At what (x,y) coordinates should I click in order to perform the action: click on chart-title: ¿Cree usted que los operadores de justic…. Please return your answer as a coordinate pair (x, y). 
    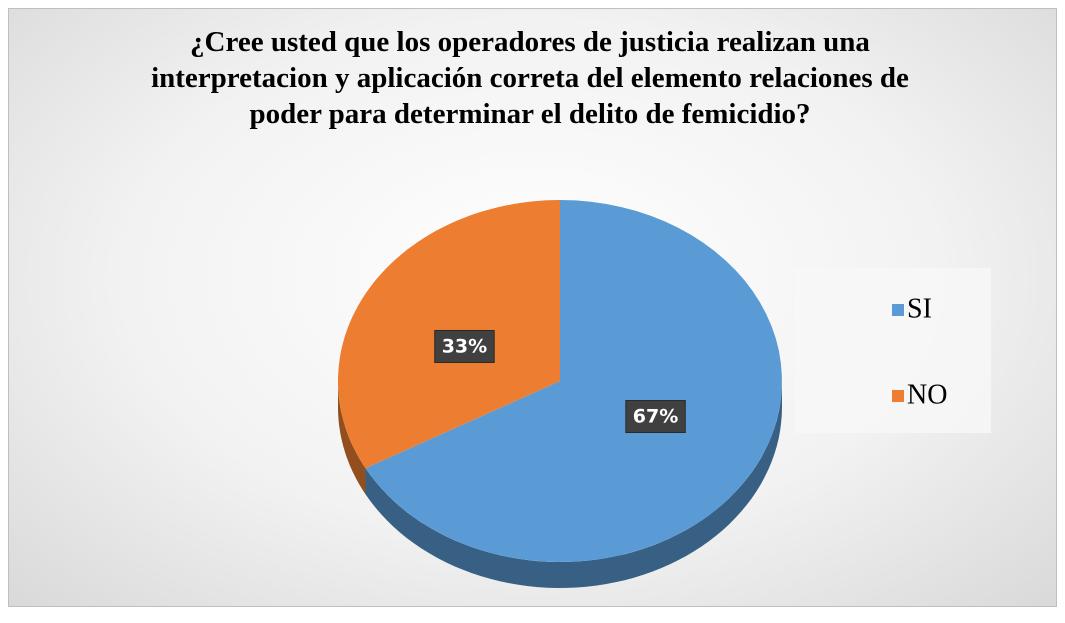
    Looking at the image, I should click on (530, 78).